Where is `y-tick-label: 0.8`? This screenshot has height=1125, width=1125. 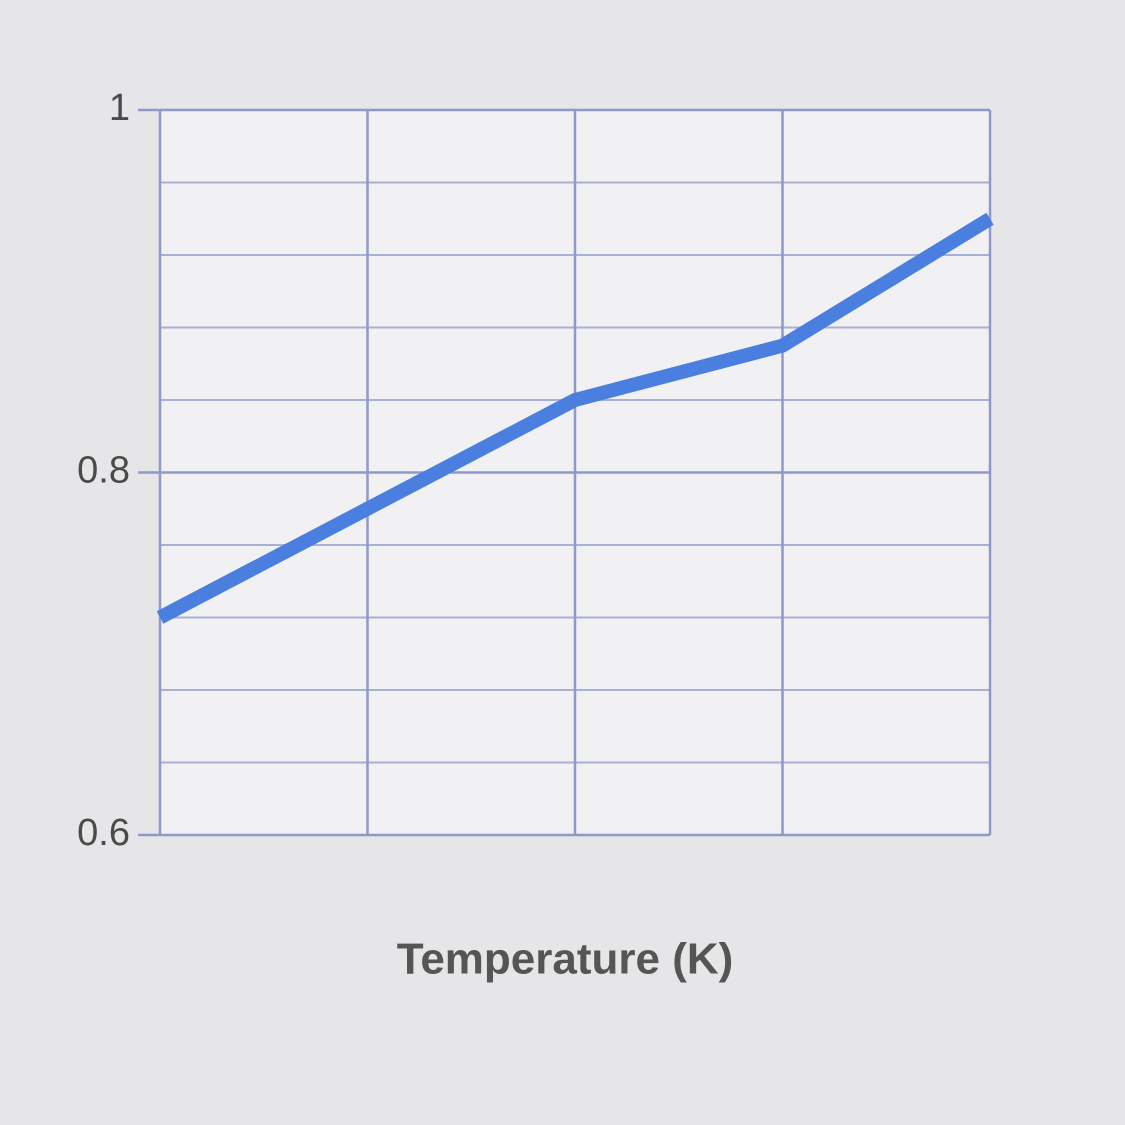
y-tick-label: 0.8 is located at coordinates (103, 471).